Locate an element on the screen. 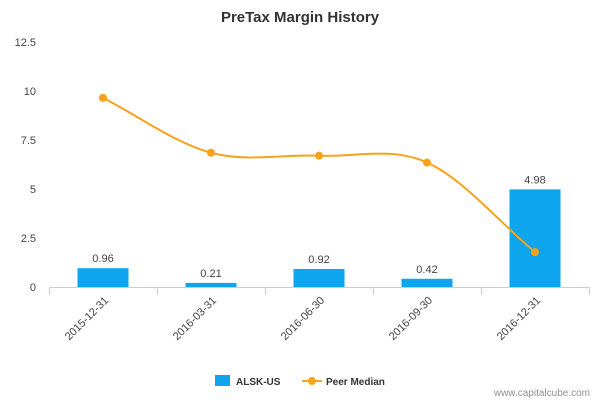  y-tick-label: 12.5 is located at coordinates (25, 43).